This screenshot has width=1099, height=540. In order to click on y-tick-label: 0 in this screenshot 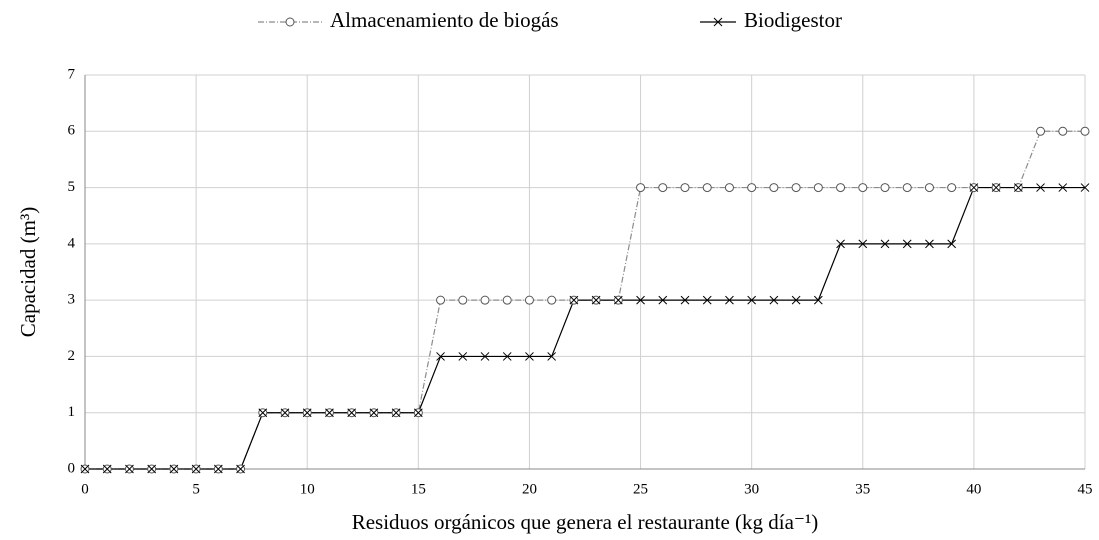, I will do `click(72, 468)`.